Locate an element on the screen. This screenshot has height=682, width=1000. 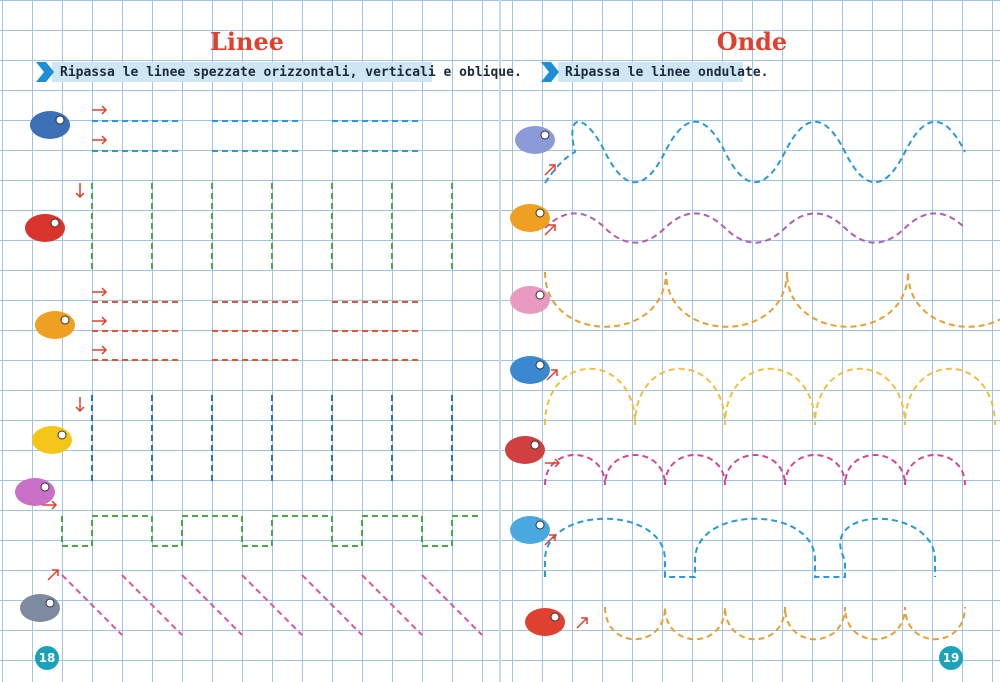
page-number: 18 is located at coordinates (47, 658).